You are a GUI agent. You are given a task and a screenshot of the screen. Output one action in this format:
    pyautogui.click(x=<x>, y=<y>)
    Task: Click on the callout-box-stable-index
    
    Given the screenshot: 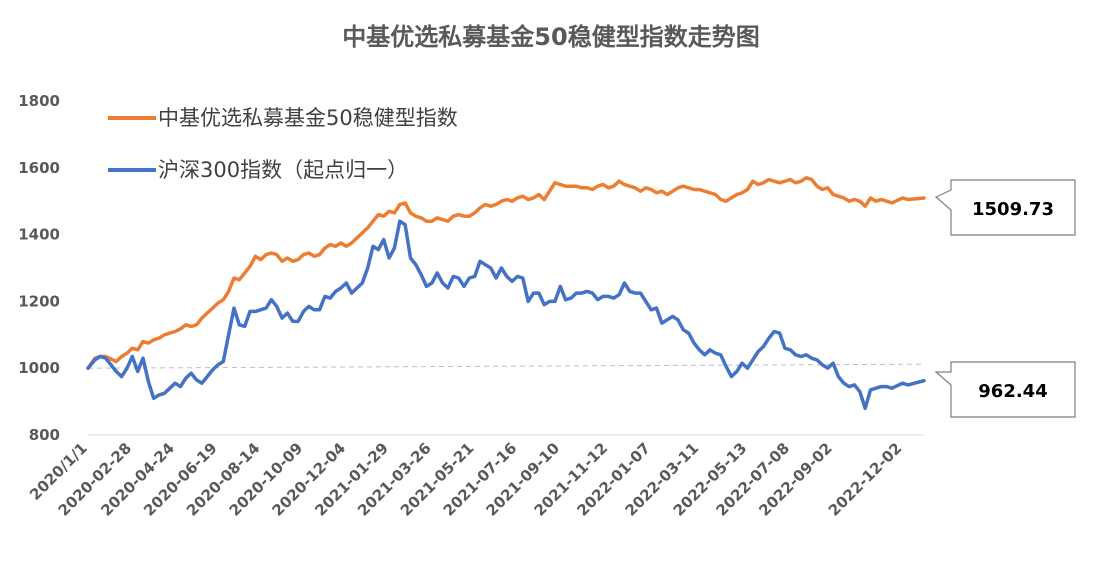 What is the action you would take?
    pyautogui.click(x=1005, y=207)
    